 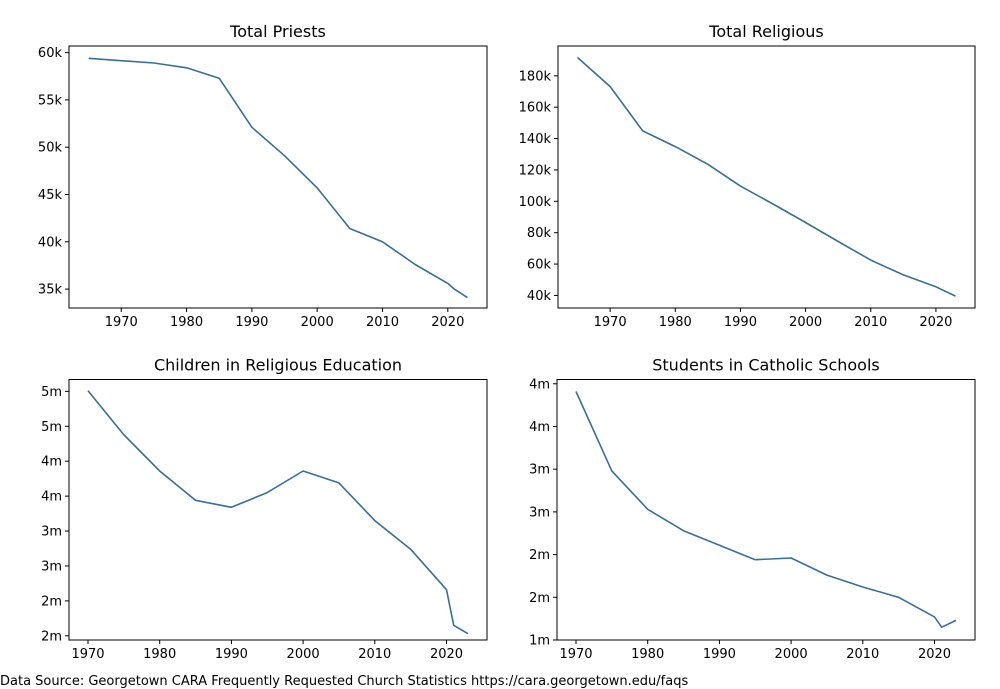 I want to click on y-tick-label: 80k, so click(x=539, y=233).